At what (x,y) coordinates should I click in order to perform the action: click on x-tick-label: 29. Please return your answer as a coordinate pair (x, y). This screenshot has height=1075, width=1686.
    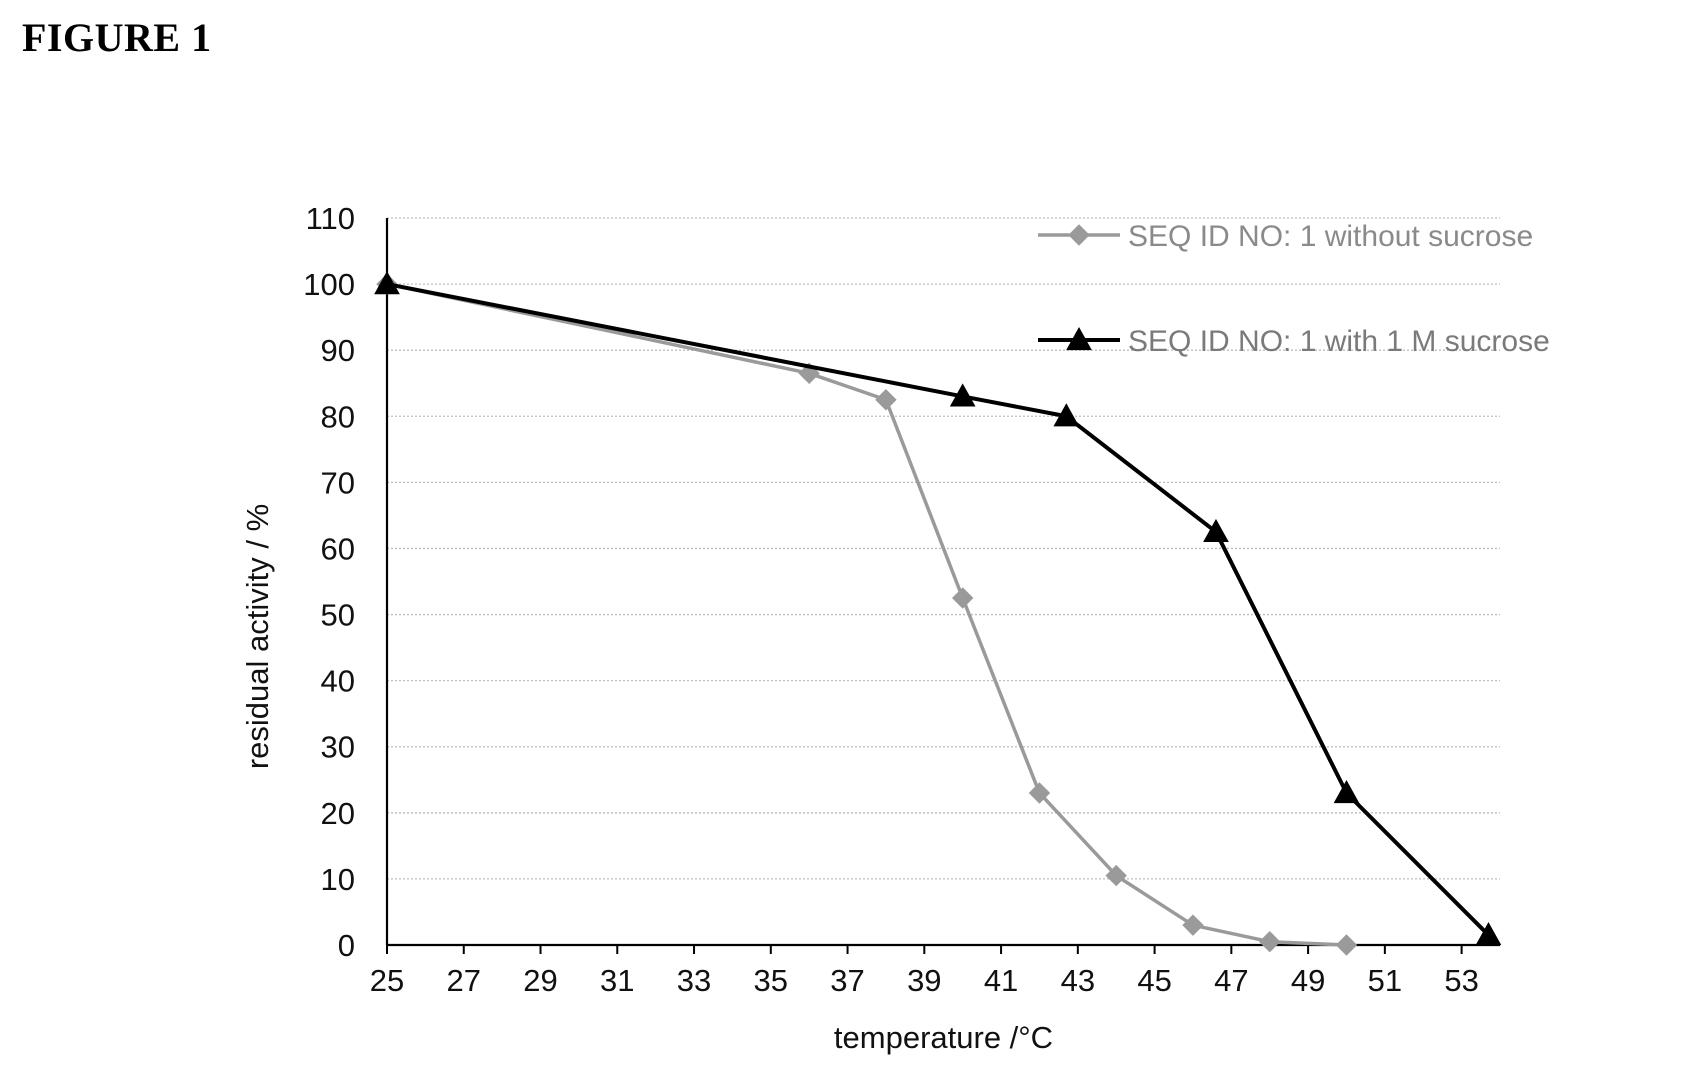
    Looking at the image, I should click on (540, 980).